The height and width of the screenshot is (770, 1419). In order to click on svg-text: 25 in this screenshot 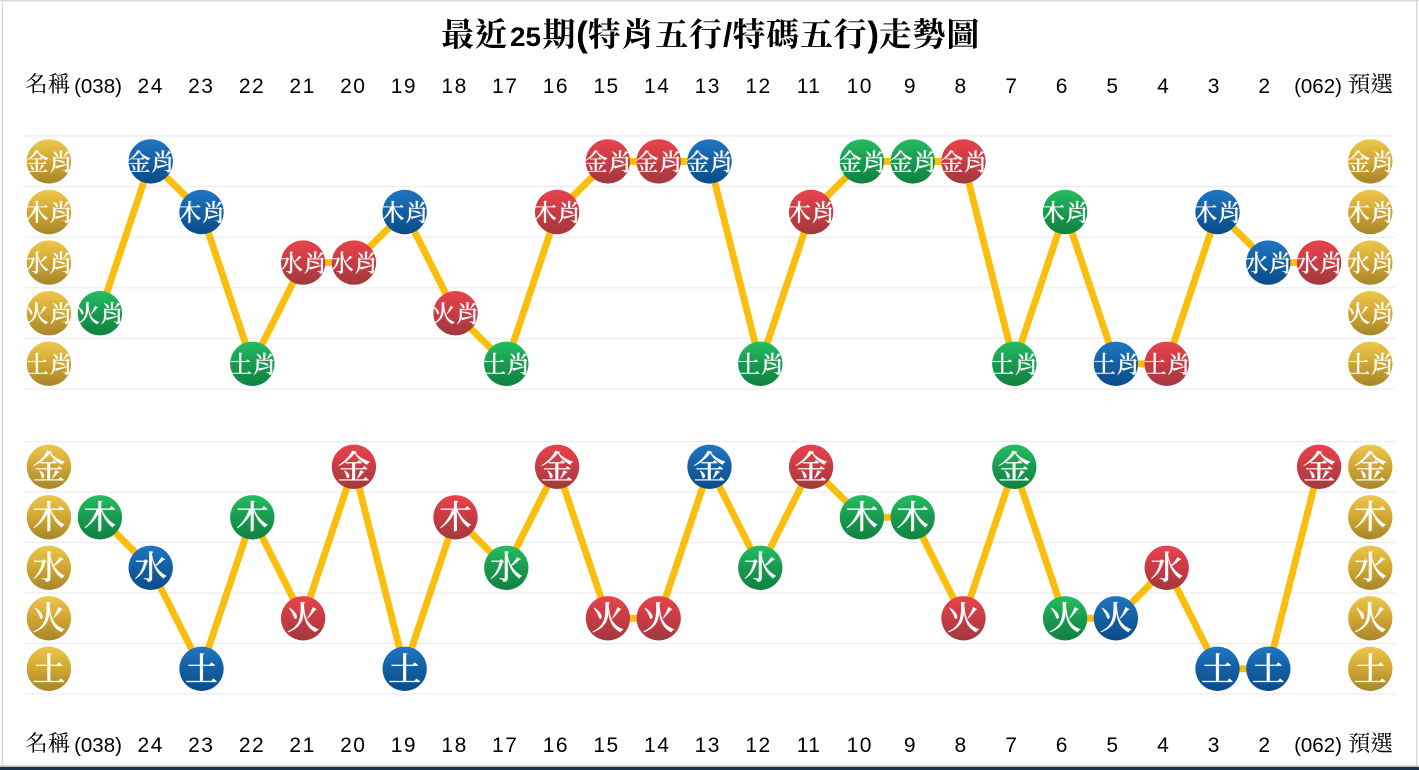, I will do `click(525, 37)`.